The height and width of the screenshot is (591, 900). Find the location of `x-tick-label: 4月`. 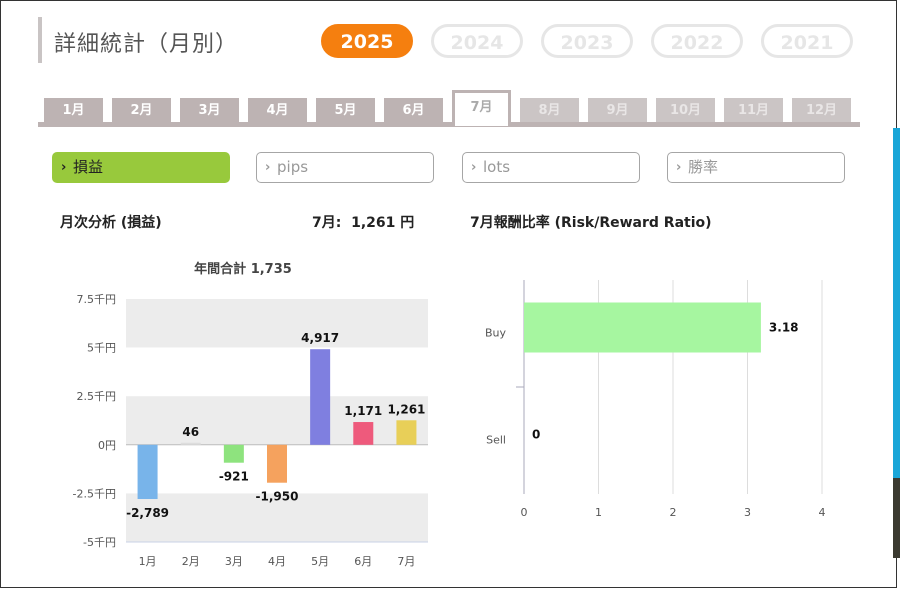

x-tick-label: 4月 is located at coordinates (277, 561).